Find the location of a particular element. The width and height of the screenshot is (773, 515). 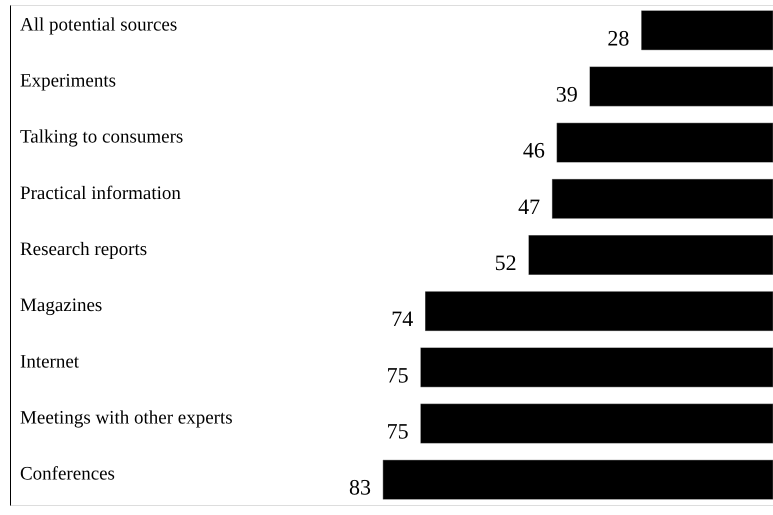

data-label: 74 is located at coordinates (402, 319).